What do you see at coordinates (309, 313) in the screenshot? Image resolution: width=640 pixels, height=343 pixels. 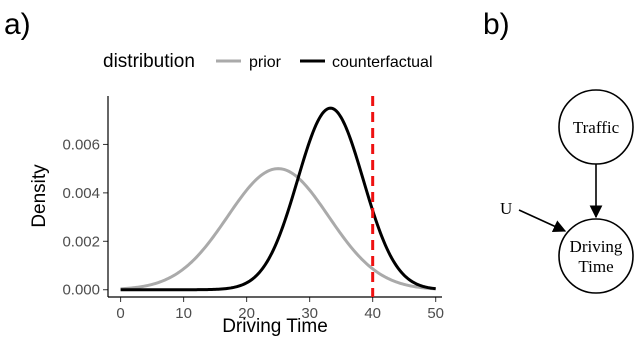 I see `x-tick-label: 30` at bounding box center [309, 313].